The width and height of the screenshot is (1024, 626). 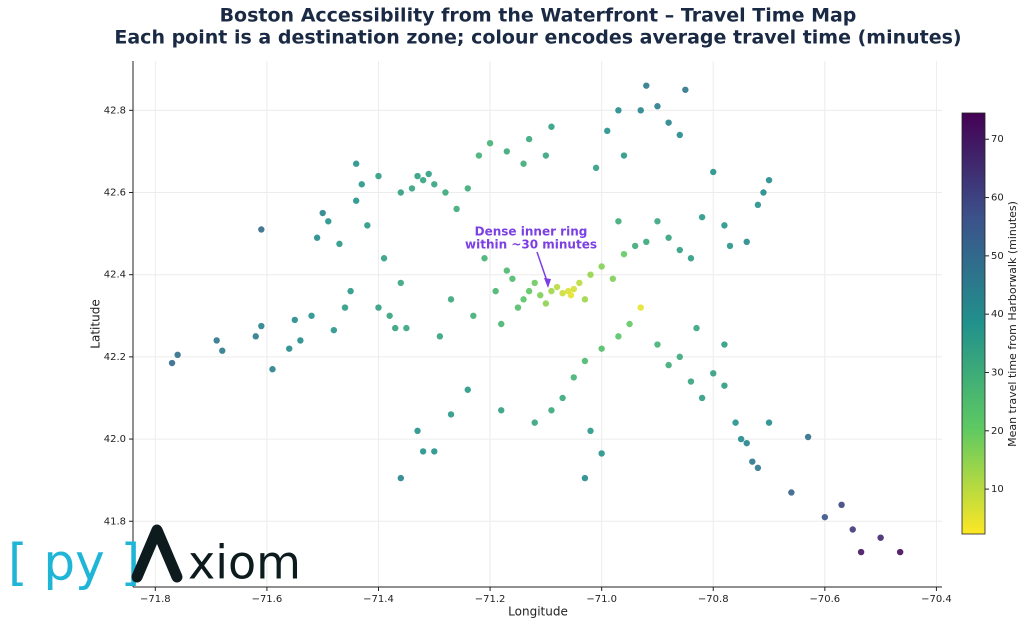 I want to click on x-tick-label: −71.2, so click(x=490, y=599).